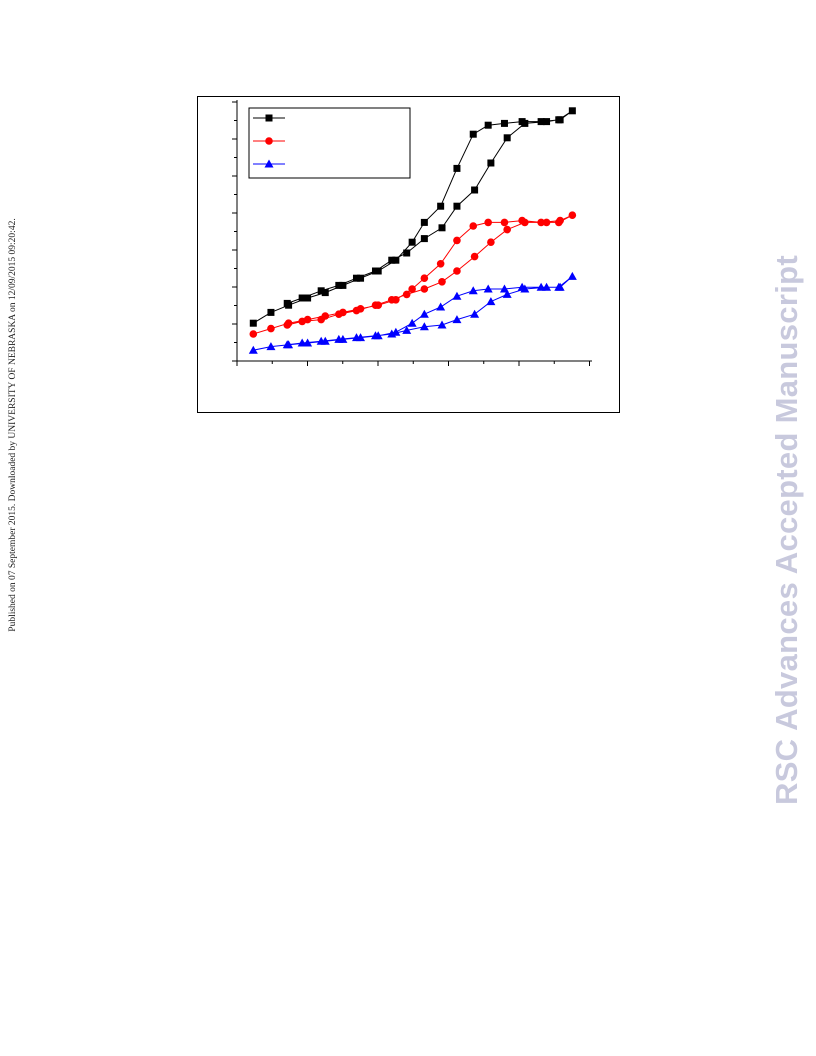 This screenshot has width=816, height=1056. I want to click on series-2-line, so click(413, 274).